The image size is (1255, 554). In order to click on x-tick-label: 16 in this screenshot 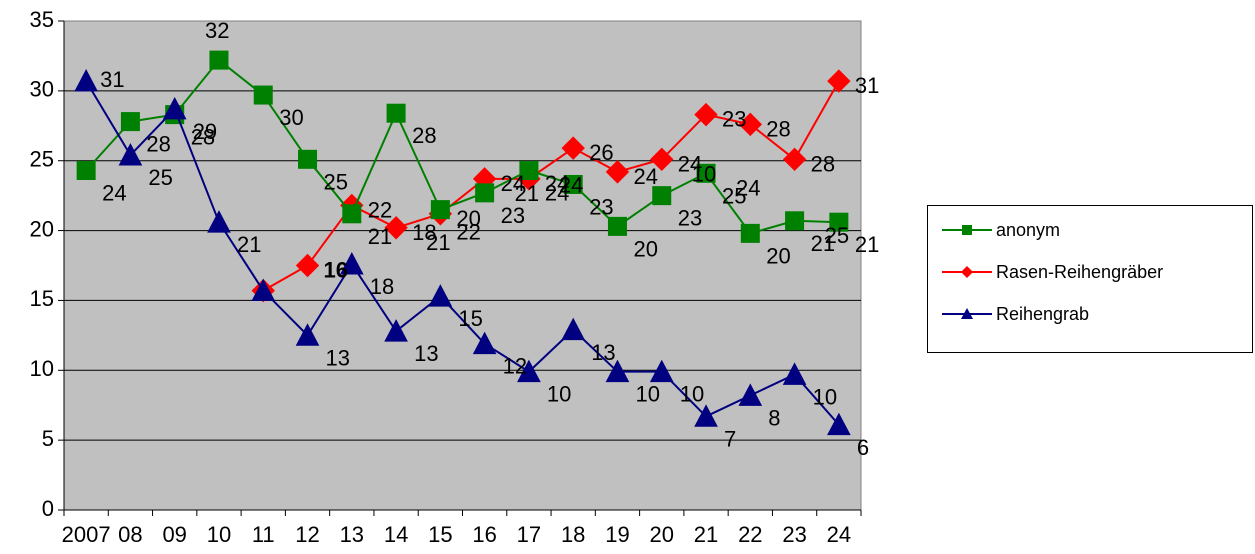, I will do `click(484, 534)`.